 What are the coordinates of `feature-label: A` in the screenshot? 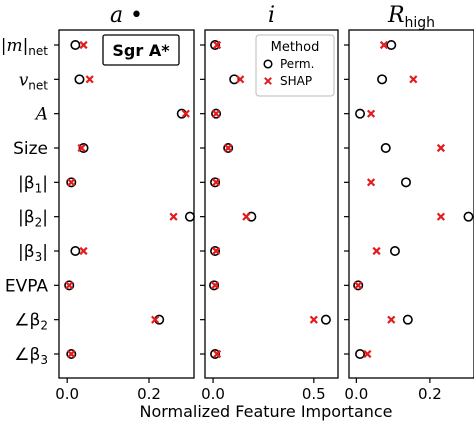 It's located at (41, 115).